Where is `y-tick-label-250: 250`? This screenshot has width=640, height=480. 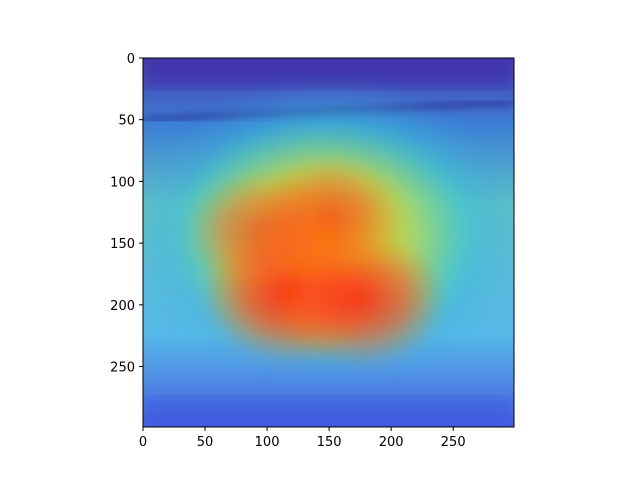
y-tick-label-250: 250 is located at coordinates (122, 368).